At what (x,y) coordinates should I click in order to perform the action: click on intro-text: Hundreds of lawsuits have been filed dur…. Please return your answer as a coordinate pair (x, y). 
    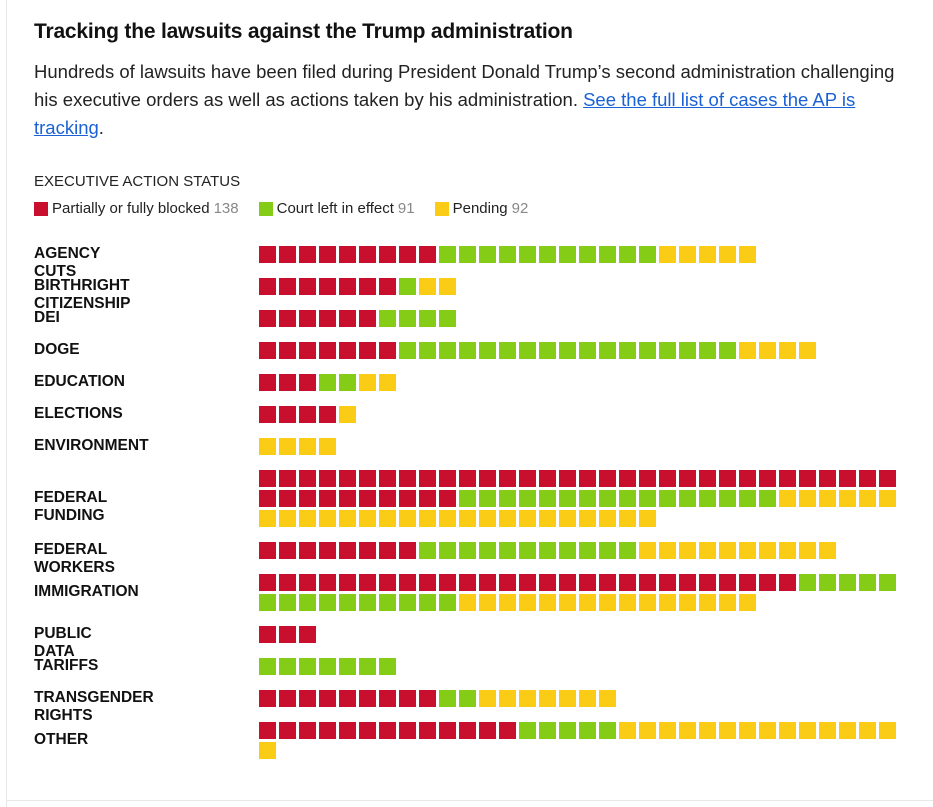
    Looking at the image, I should click on (464, 85).